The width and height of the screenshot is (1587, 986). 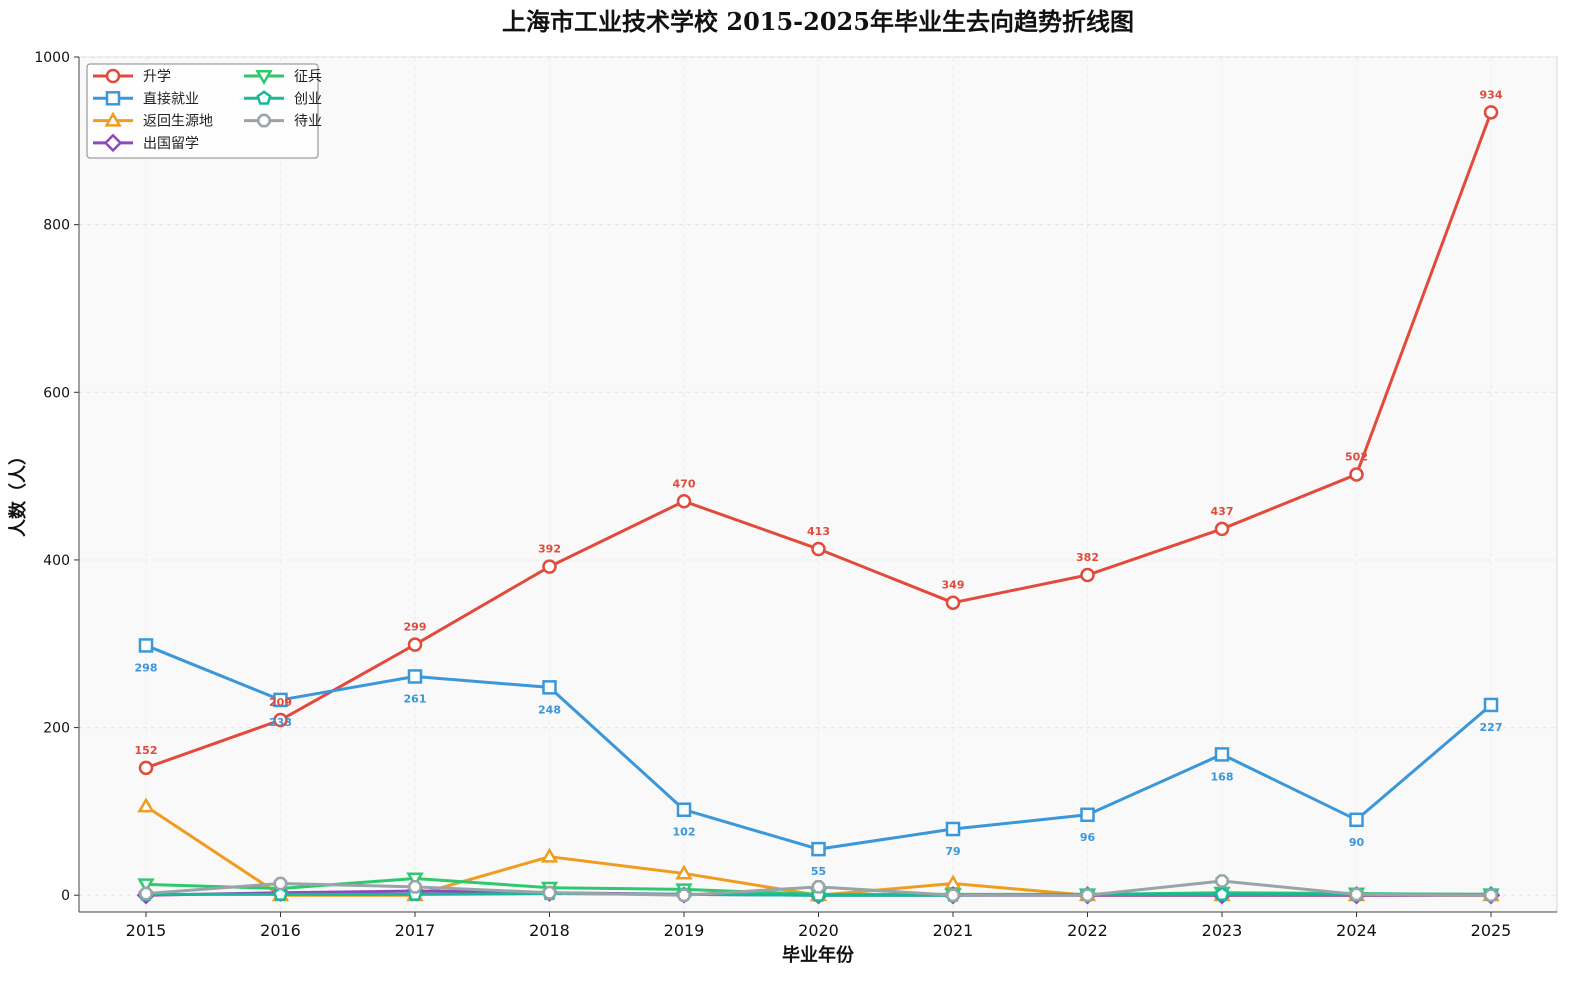 What do you see at coordinates (171, 98) in the screenshot?
I see `legend-label: 直接就业` at bounding box center [171, 98].